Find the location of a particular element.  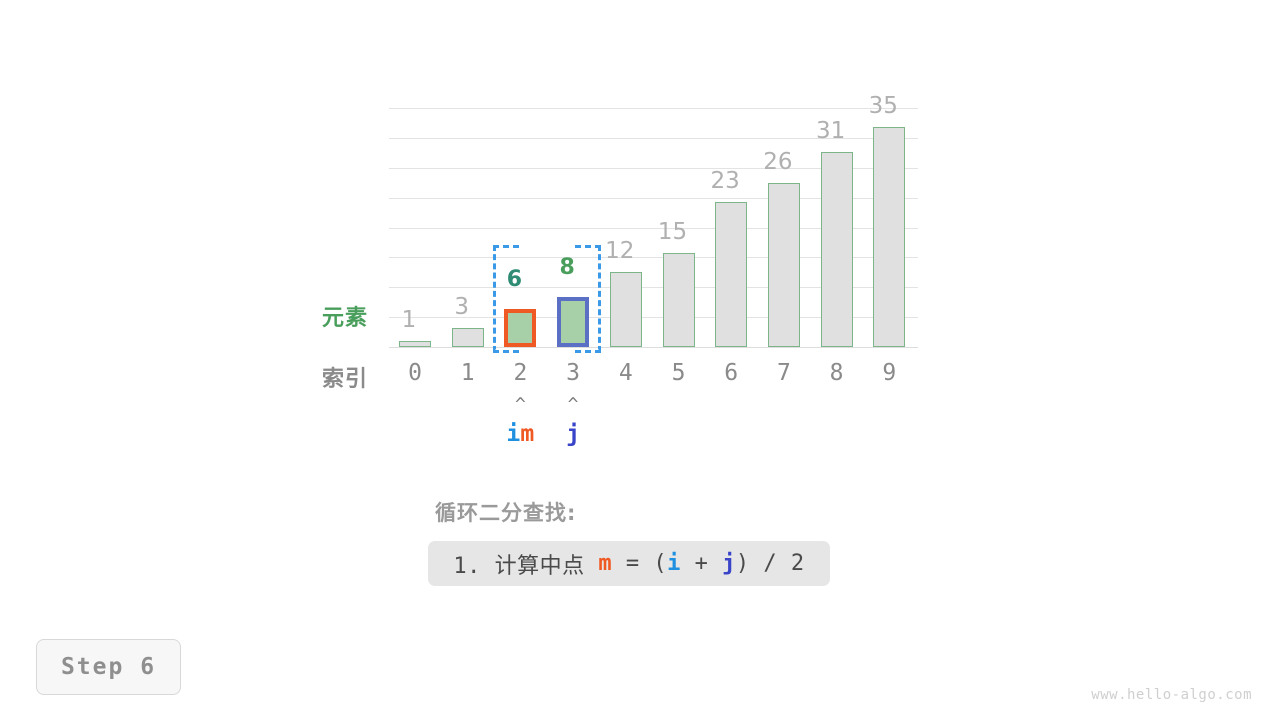

caption-text: 循环二分查找: is located at coordinates (506, 513).